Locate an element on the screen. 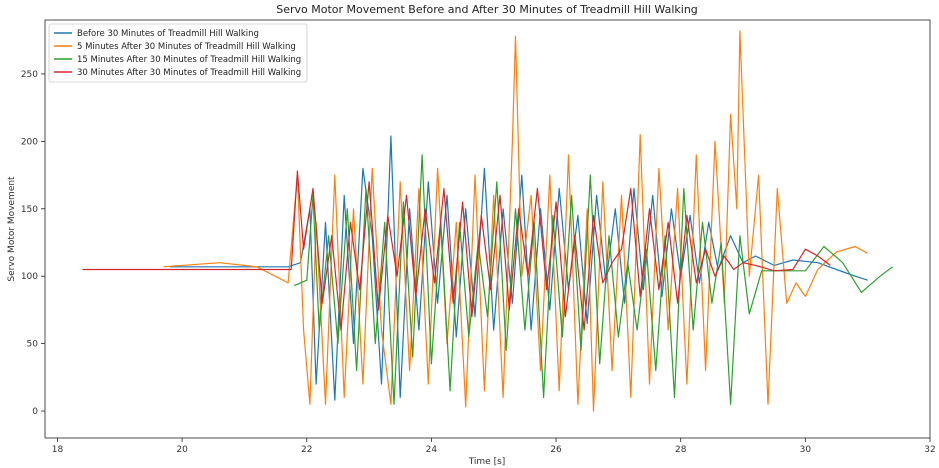  legend-box is located at coordinates (178, 53).